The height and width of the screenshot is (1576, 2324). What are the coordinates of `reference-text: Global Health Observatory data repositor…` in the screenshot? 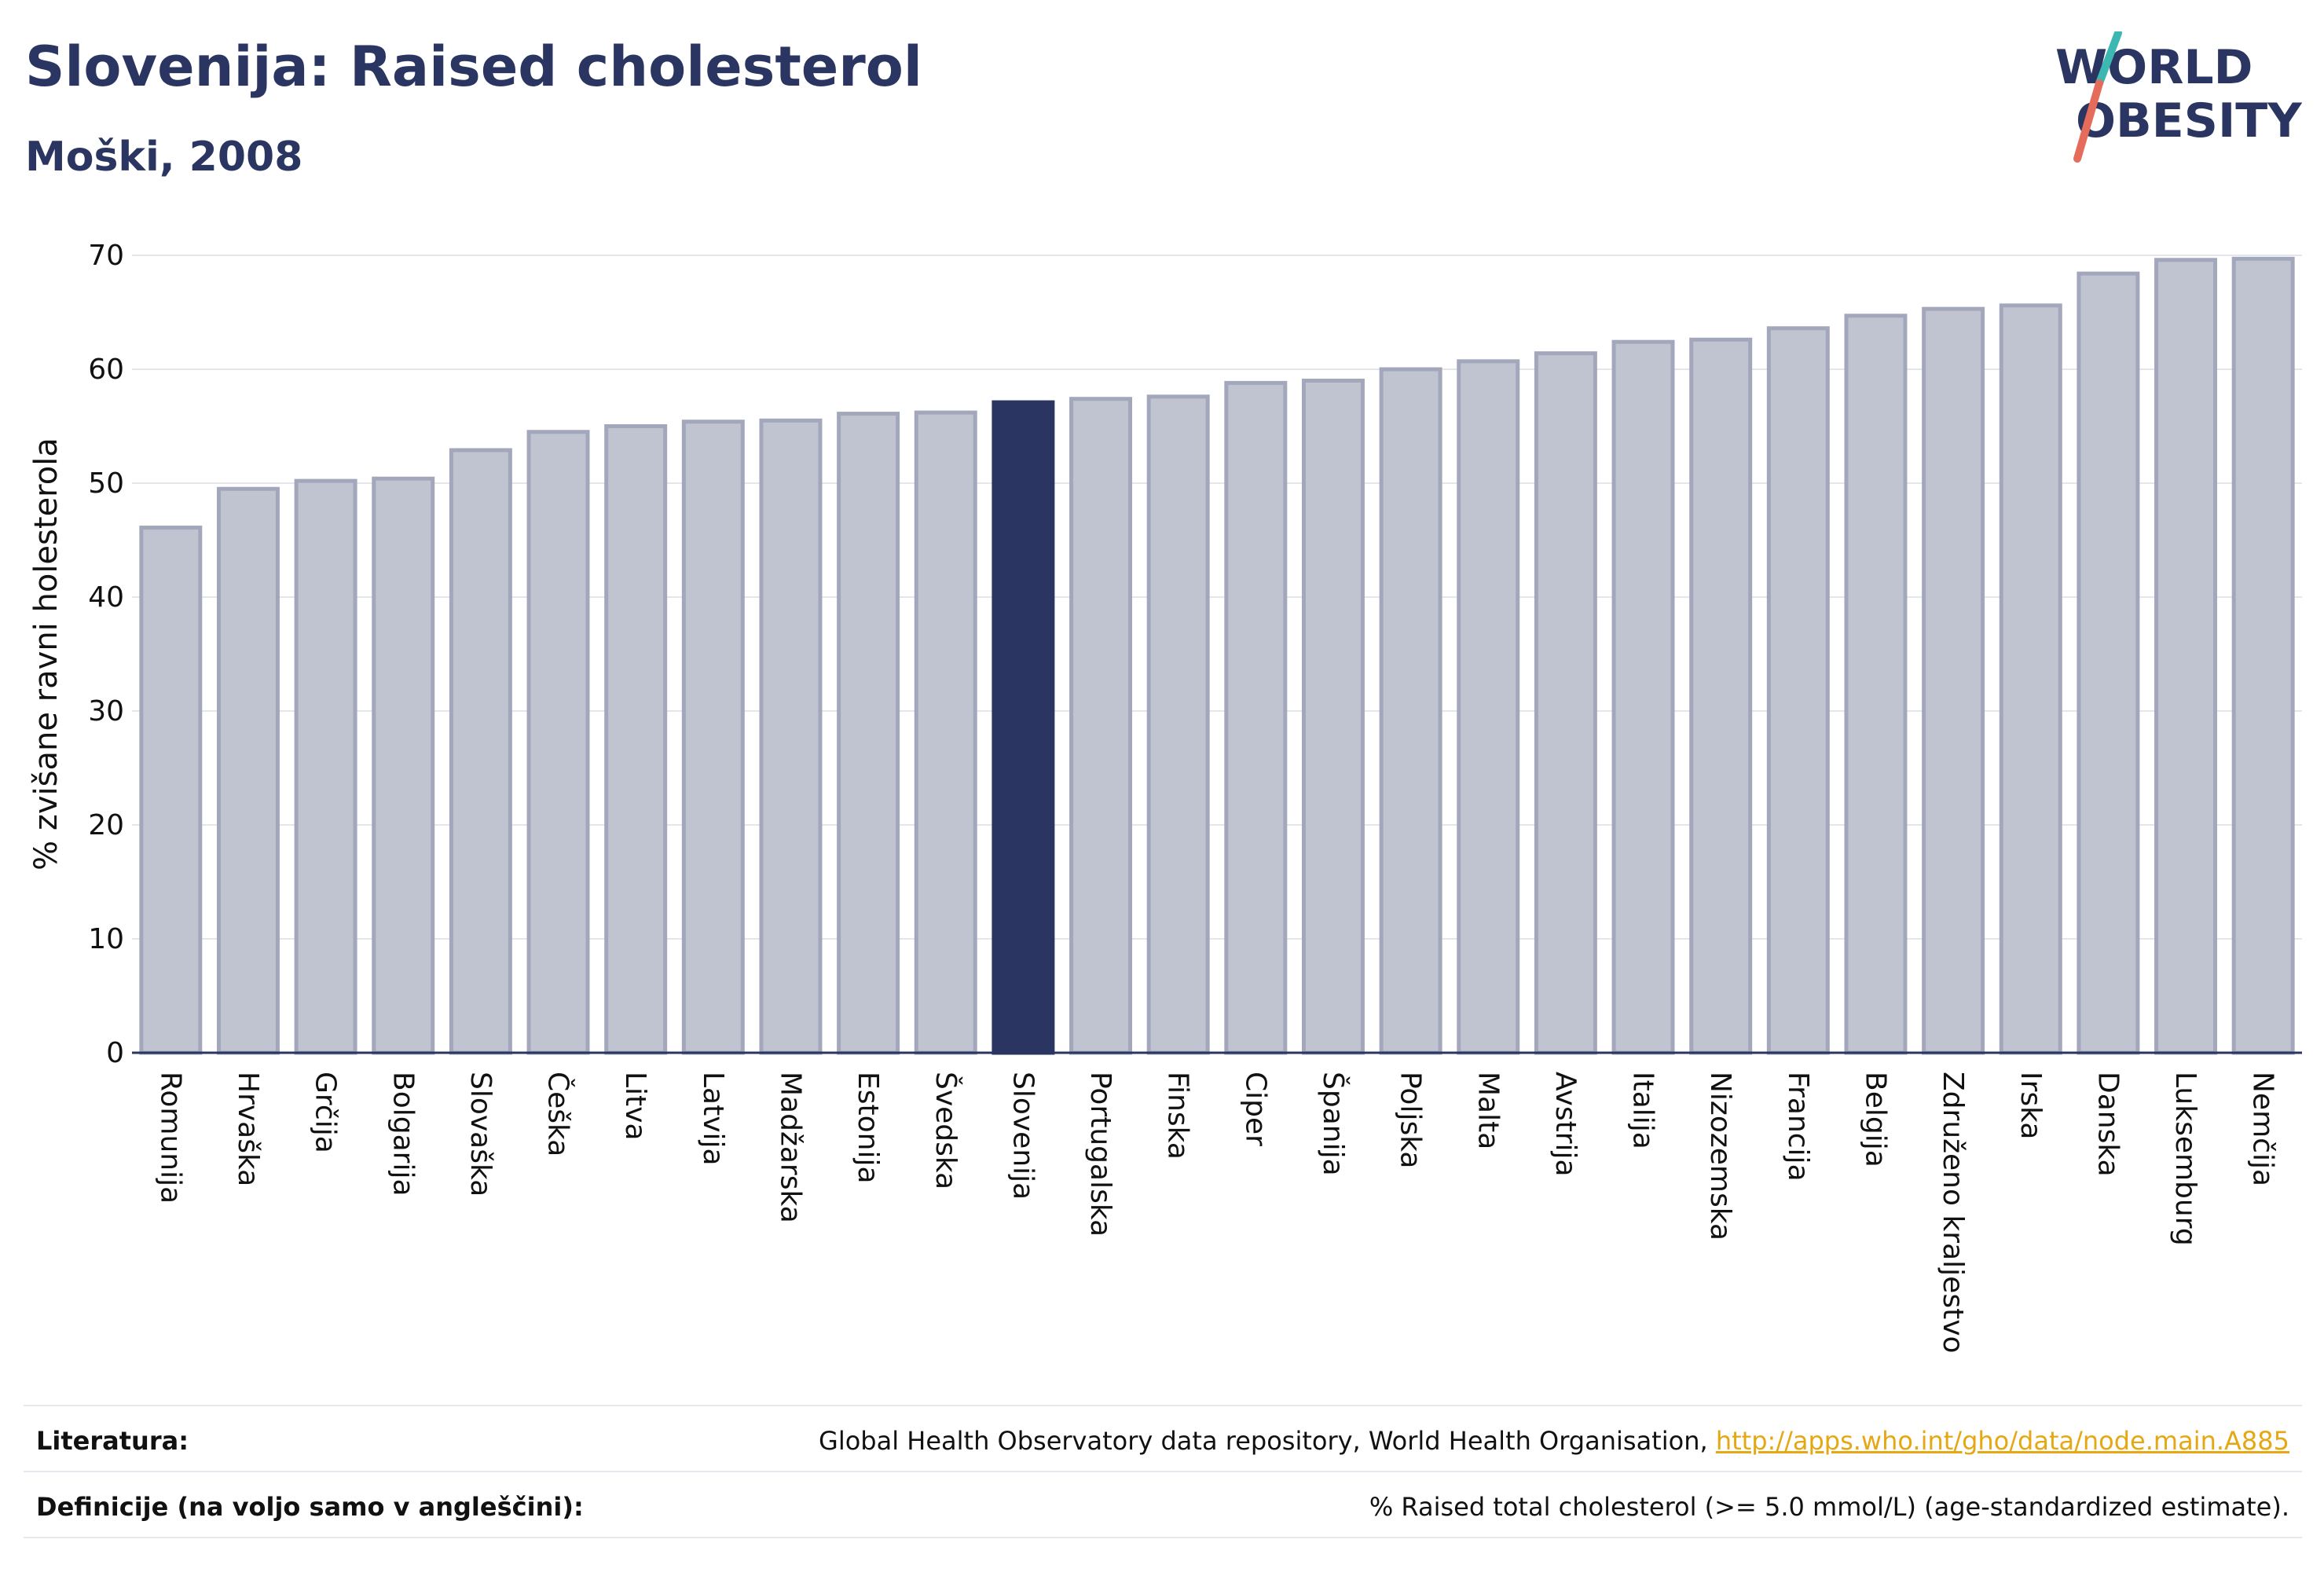 It's located at (1267, 1441).